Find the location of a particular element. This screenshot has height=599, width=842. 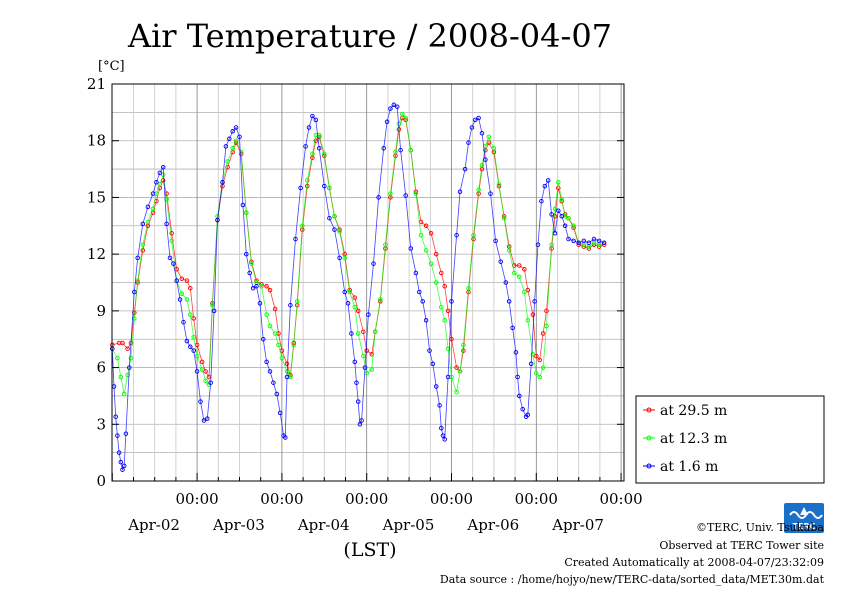

legend-marker is located at coordinates (649, 410).